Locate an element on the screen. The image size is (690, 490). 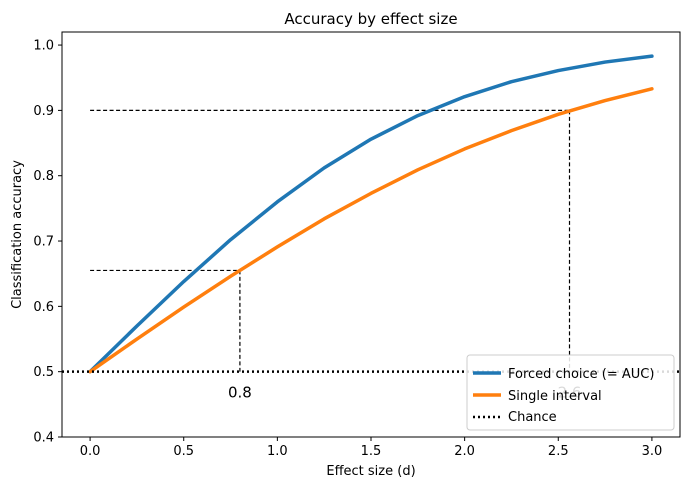
x-tick-label: 1.0 is located at coordinates (277, 451).